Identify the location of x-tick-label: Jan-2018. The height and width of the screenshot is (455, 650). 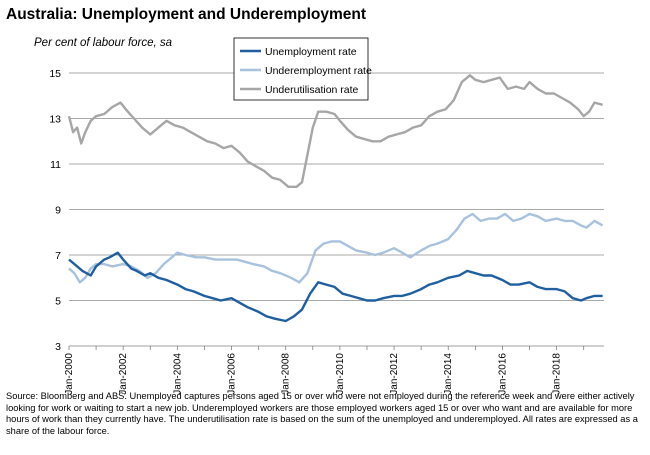
(557, 374).